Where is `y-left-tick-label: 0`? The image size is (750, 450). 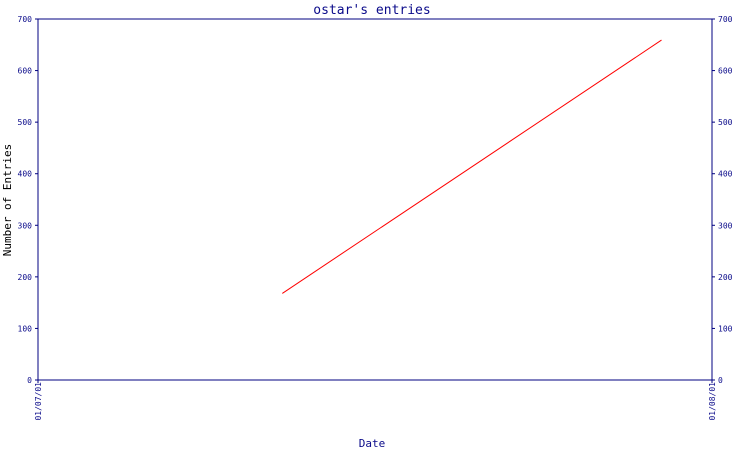 y-left-tick-label: 0 is located at coordinates (29, 380).